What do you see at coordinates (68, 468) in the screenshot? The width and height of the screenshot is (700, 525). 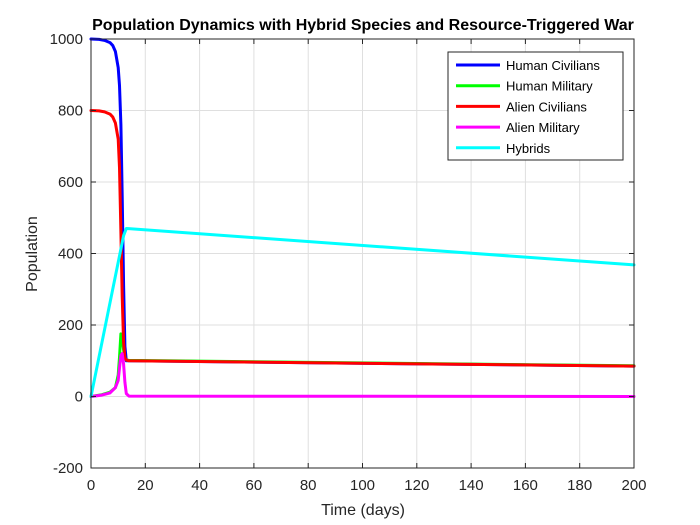 I see `y-tick-label: -200` at bounding box center [68, 468].